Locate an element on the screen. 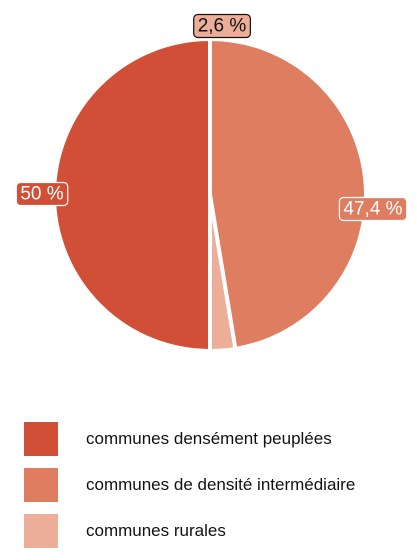 The height and width of the screenshot is (560, 417). legend-label: communes de densité intermédiaire is located at coordinates (221, 484).